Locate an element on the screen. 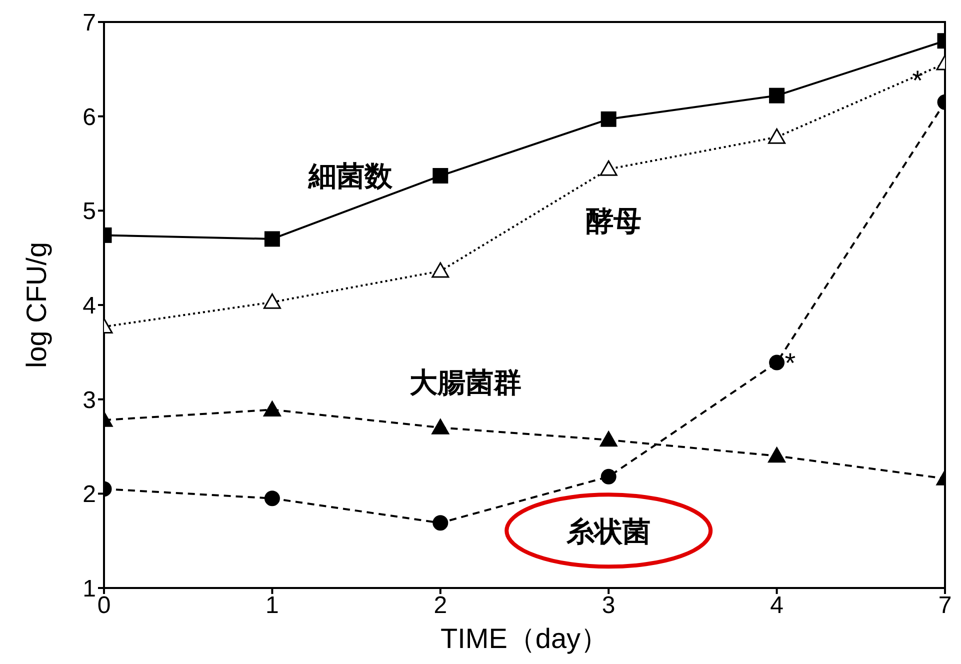 The height and width of the screenshot is (664, 961). series-label: 酵母 is located at coordinates (614, 221).